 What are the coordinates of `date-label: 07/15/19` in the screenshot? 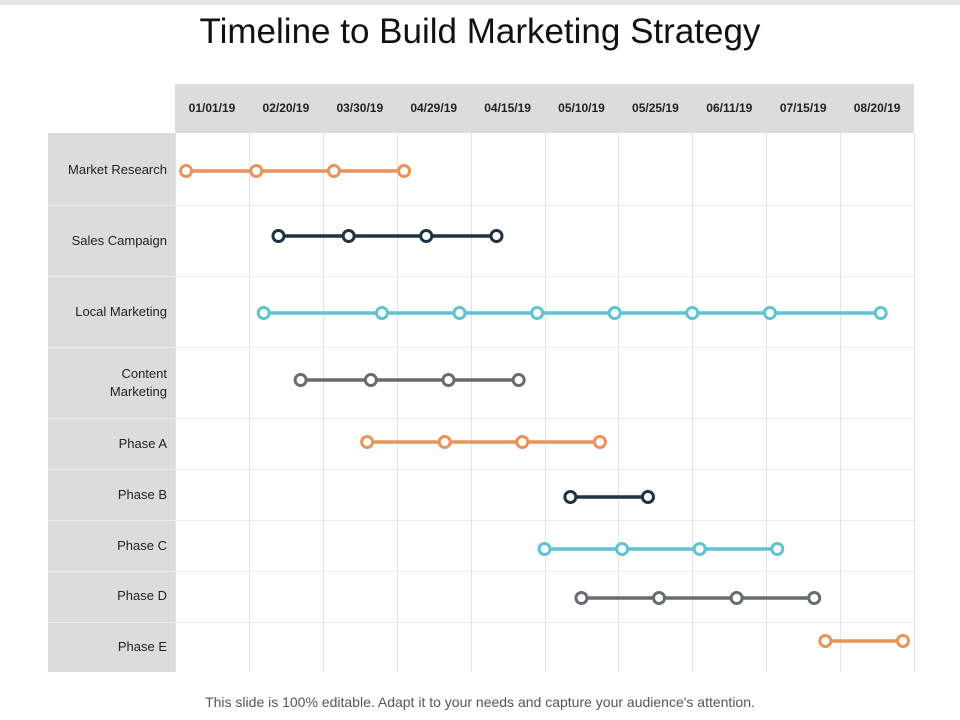 It's located at (803, 108).